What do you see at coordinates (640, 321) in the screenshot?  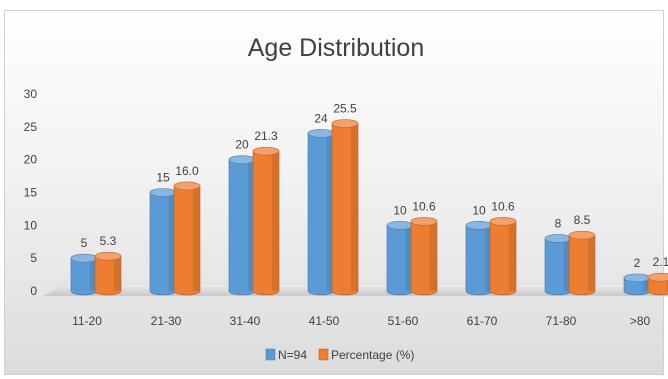 I see `x-tick-label: >80` at bounding box center [640, 321].